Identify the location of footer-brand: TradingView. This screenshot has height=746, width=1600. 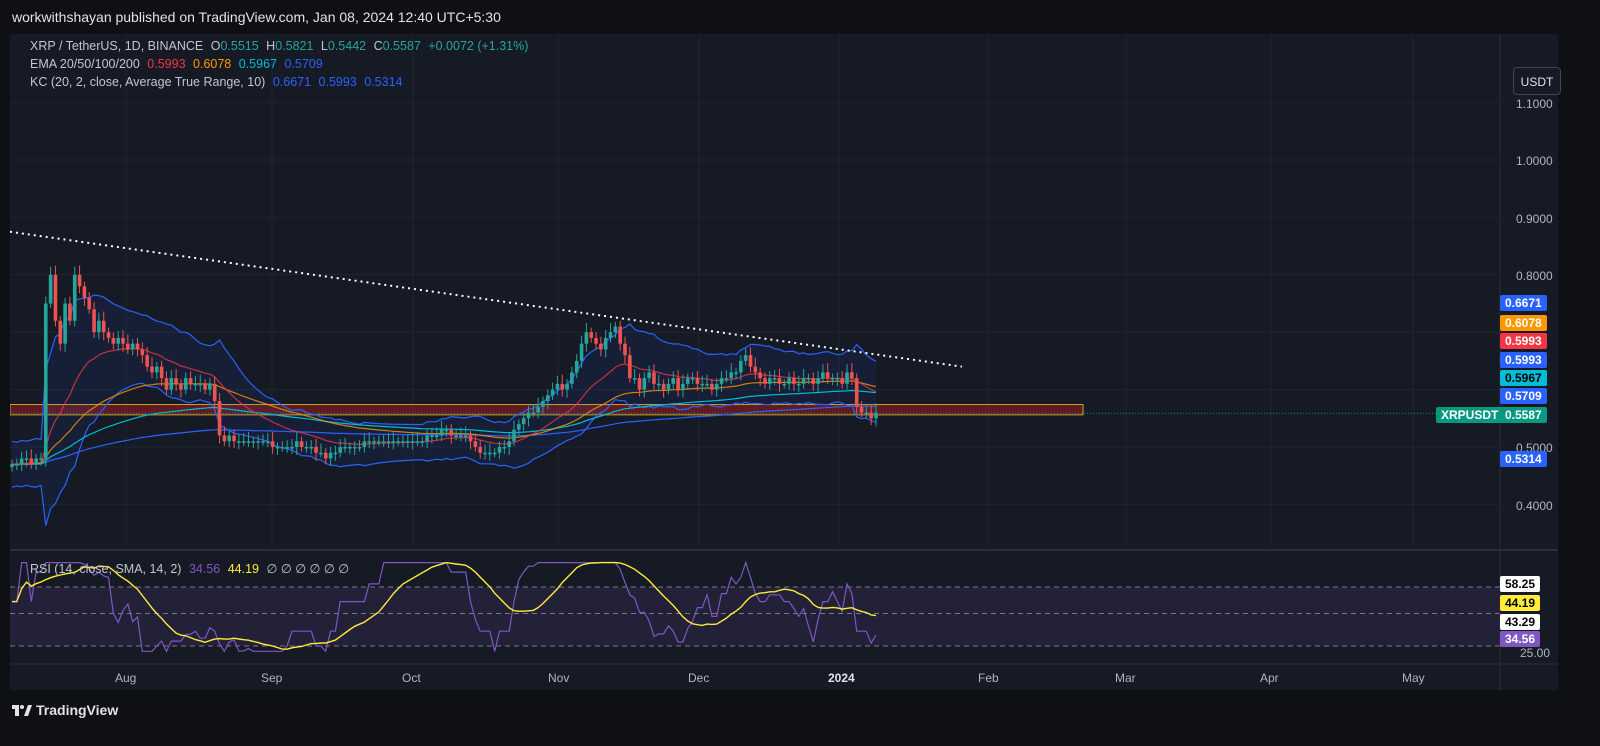
(65, 710).